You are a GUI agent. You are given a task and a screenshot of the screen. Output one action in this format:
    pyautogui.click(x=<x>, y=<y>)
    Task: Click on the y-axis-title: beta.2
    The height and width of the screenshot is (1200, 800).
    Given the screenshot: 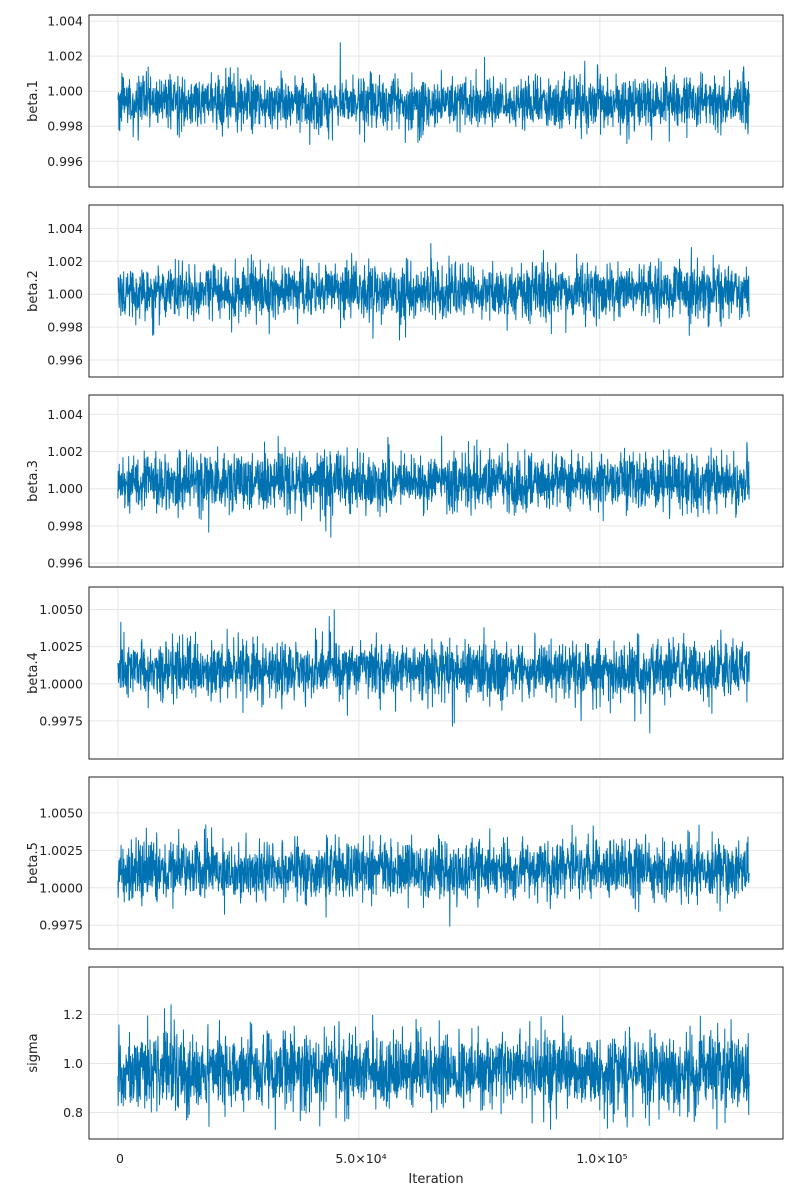 What is the action you would take?
    pyautogui.click(x=33, y=291)
    